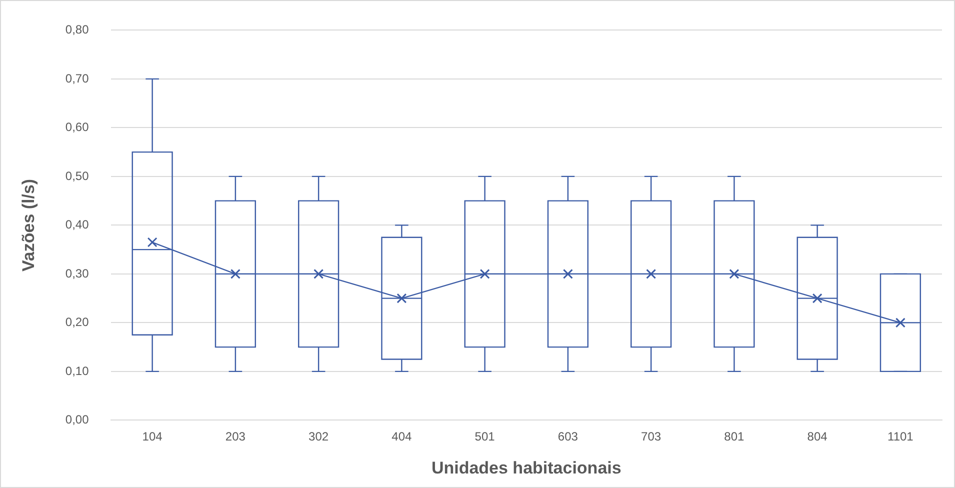 The width and height of the screenshot is (955, 488). Describe the element at coordinates (485, 437) in the screenshot. I see `x-tick-label: 501` at that location.